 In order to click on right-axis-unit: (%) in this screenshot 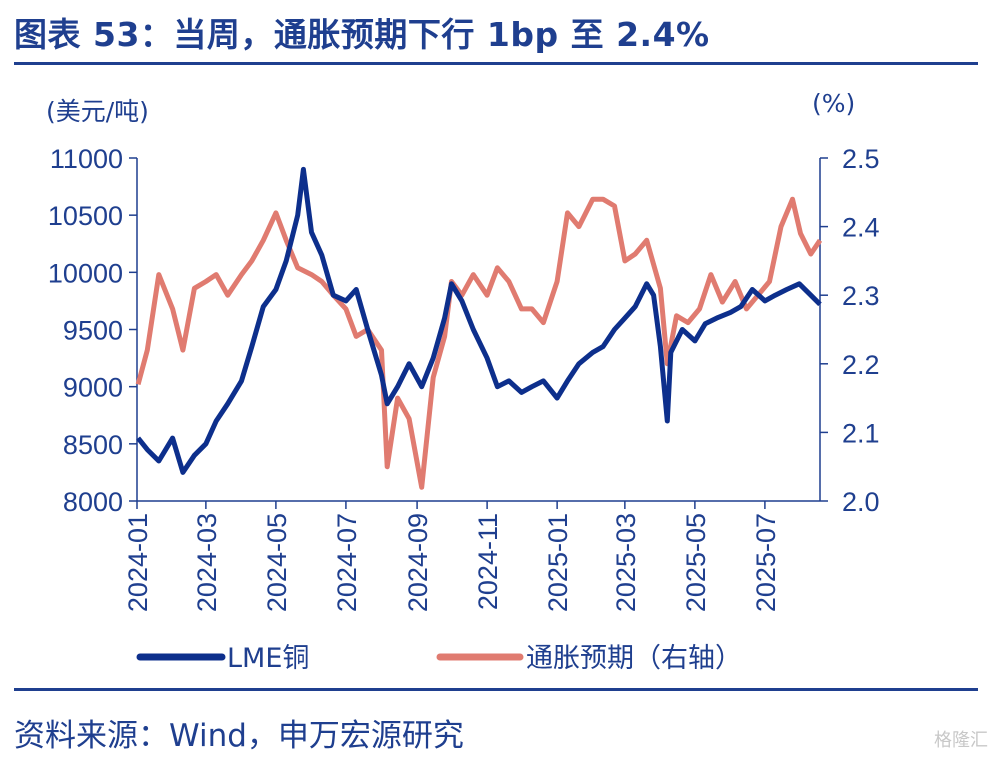, I will do `click(833, 103)`.